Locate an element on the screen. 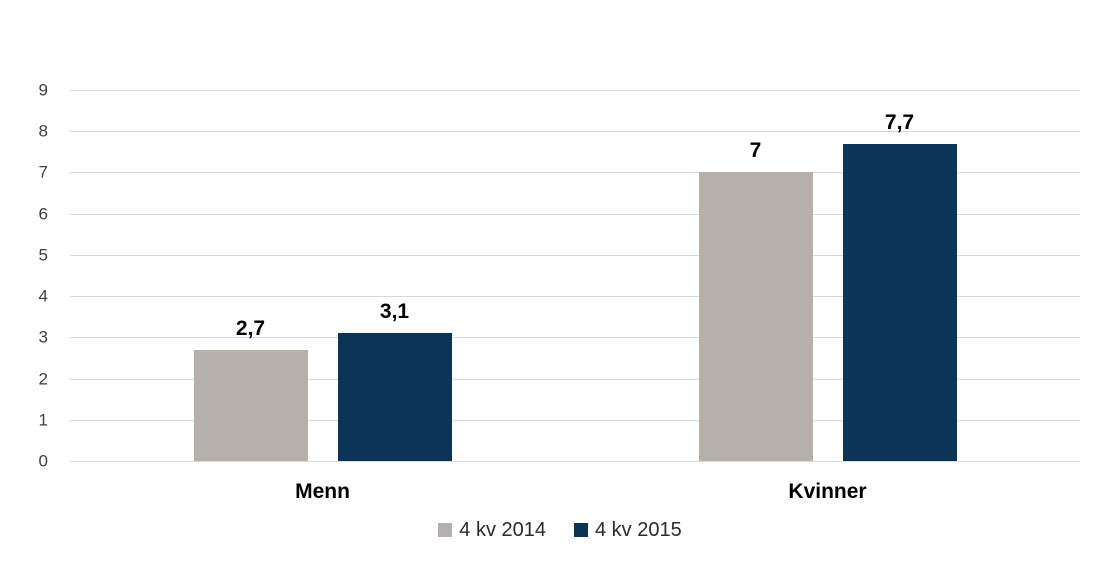 The image size is (1120, 582). legend-item-4-kv-2015: 4 kv 2015 is located at coordinates (628, 530).